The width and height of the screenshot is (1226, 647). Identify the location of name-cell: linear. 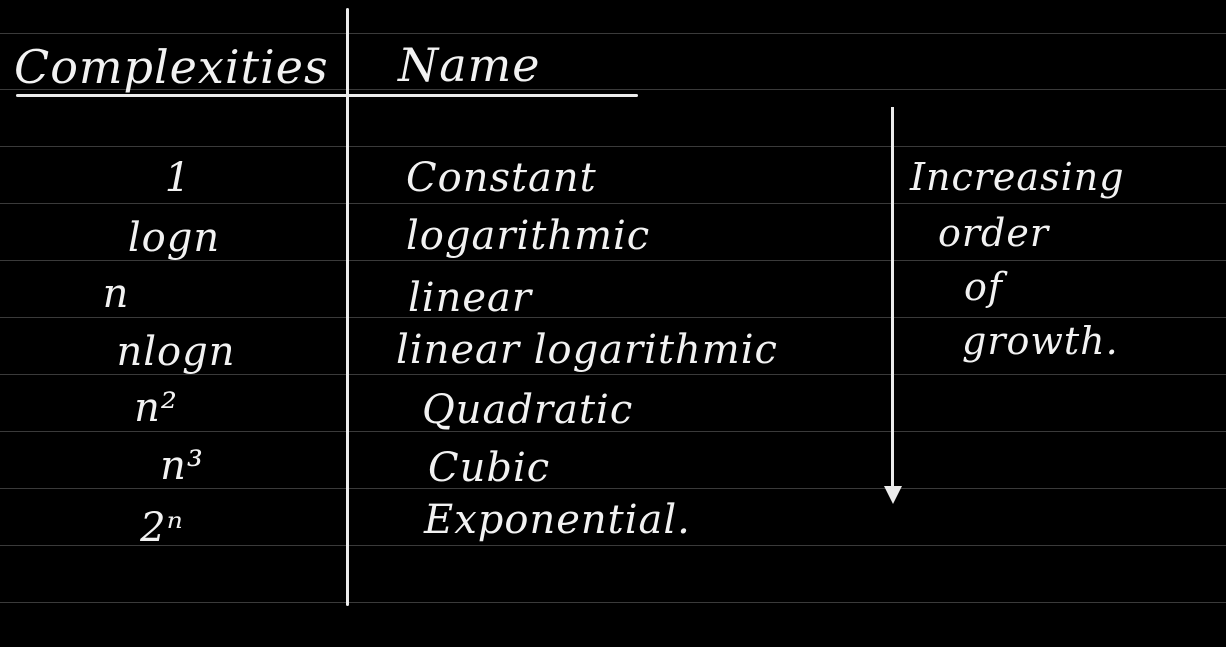
(470, 298).